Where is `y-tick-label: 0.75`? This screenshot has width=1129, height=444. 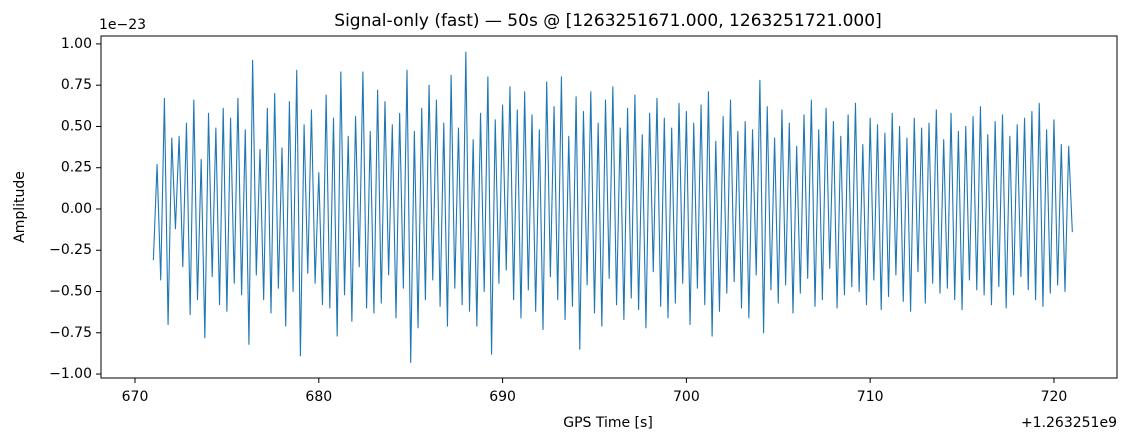 y-tick-label: 0.75 is located at coordinates (76, 85).